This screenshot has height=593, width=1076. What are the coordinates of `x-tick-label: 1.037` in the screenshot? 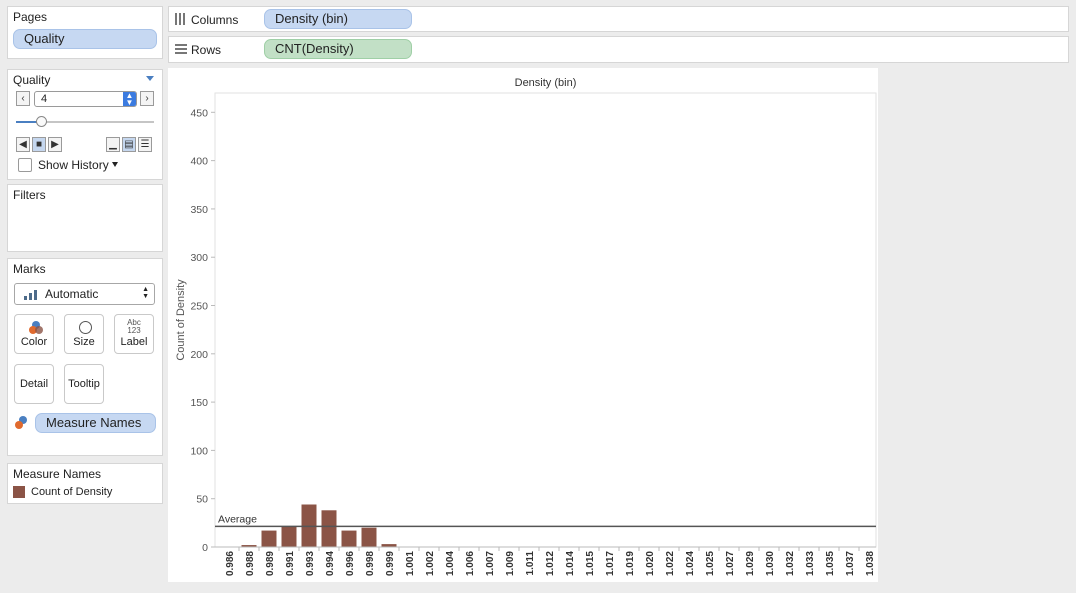 It's located at (850, 563).